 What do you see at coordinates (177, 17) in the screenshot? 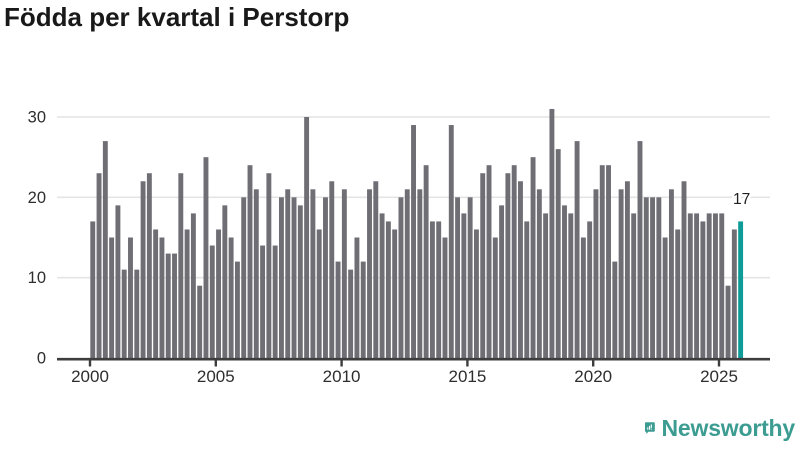
I see `chart-title: Födda per kvartal i Perstorp` at bounding box center [177, 17].